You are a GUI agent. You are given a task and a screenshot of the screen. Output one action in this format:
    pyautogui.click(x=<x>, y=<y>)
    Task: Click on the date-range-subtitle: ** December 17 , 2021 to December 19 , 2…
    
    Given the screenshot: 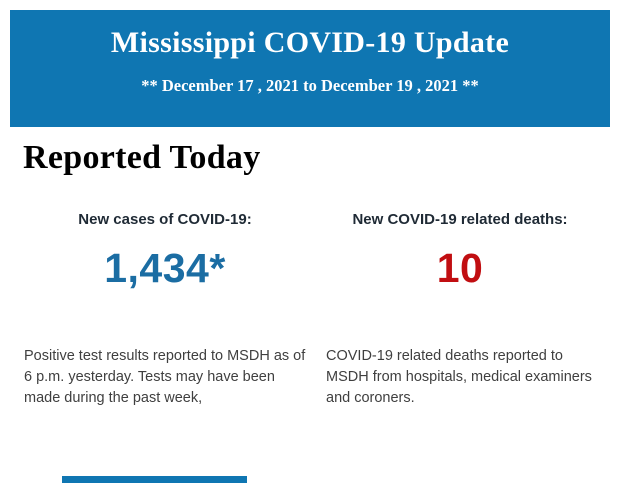 What is the action you would take?
    pyautogui.click(x=310, y=85)
    